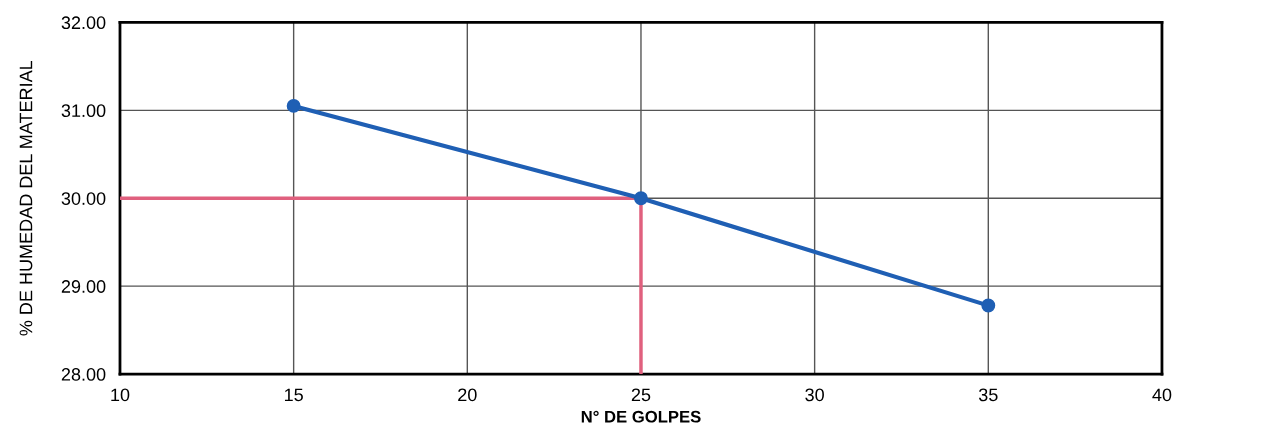  What do you see at coordinates (83, 374) in the screenshot?
I see `y-tick-label: 28.00` at bounding box center [83, 374].